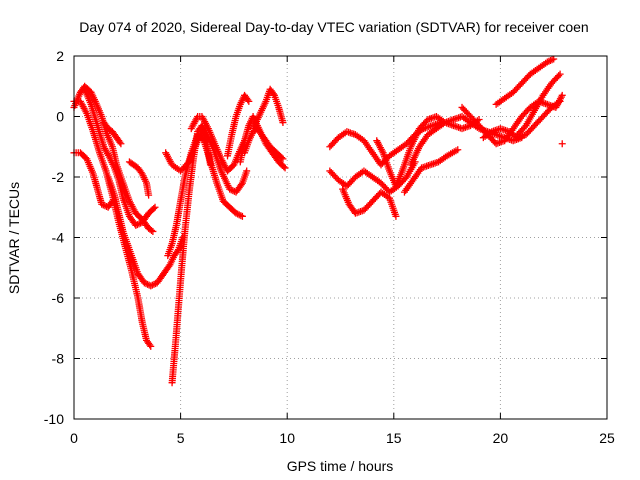 This screenshot has width=640, height=480. Describe the element at coordinates (340, 466) in the screenshot. I see `x-axis-label: GPS time / hours` at that location.